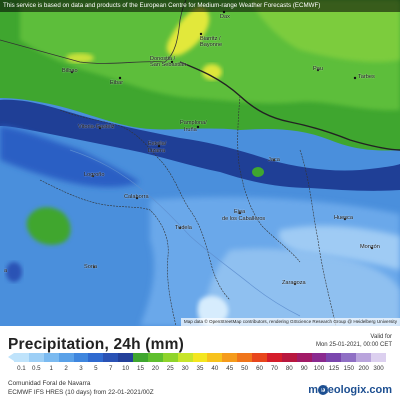 This screenshot has height=400, width=400. Describe the element at coordinates (245, 368) in the screenshot. I see `legend-tick-label: 50` at that location.